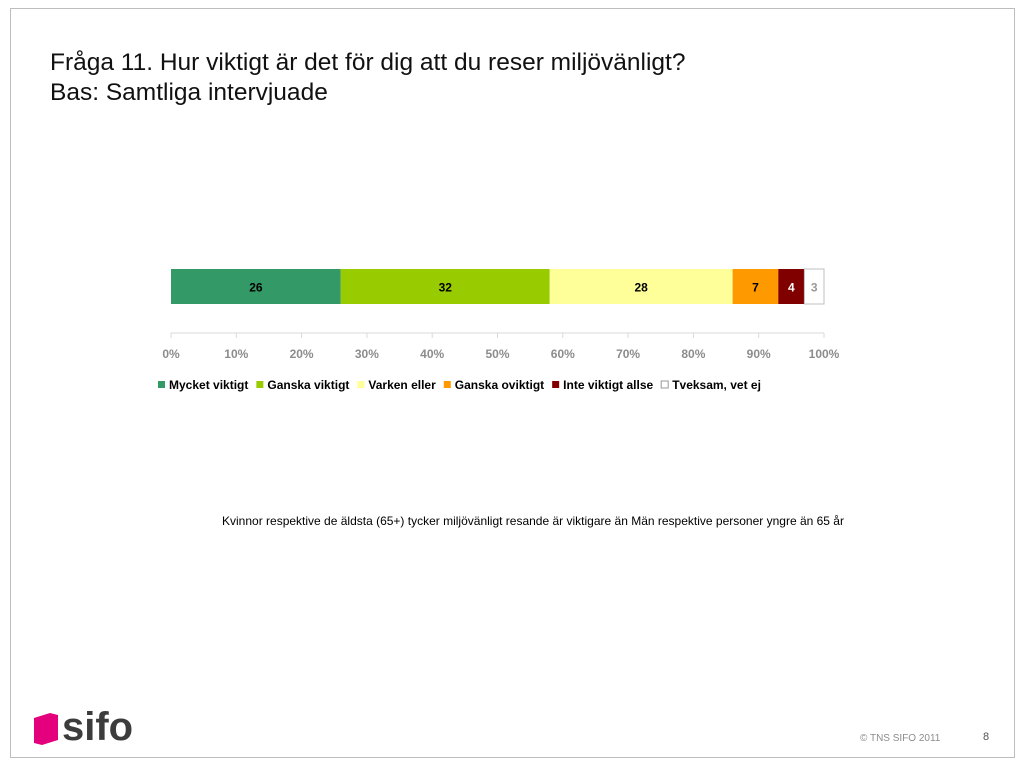  I want to click on logo-mark-icon, so click(46, 729).